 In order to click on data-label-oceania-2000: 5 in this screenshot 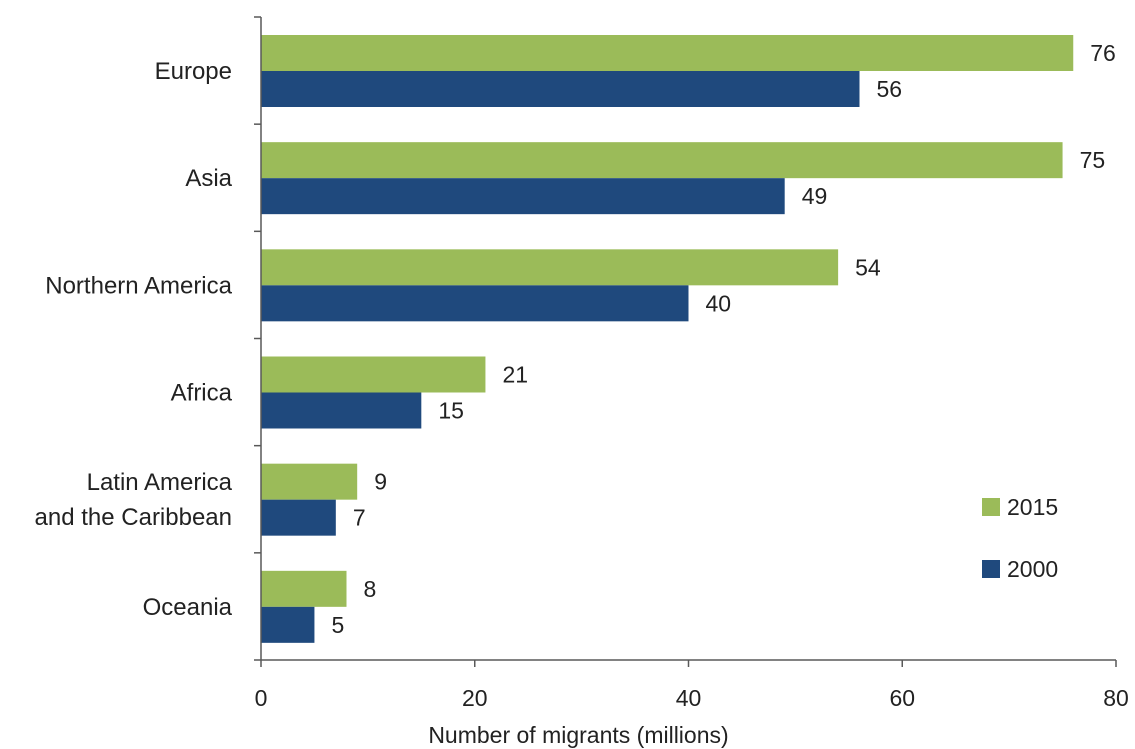, I will do `click(337, 625)`.